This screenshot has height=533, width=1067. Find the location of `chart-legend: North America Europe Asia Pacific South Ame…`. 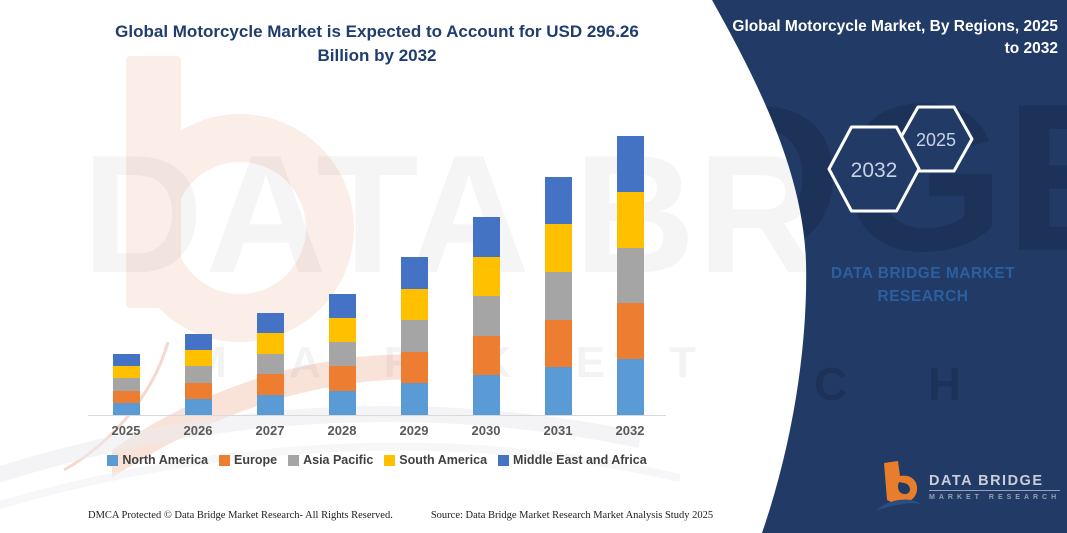

chart-legend: North America Europe Asia Pacific South Ame… is located at coordinates (377, 460).